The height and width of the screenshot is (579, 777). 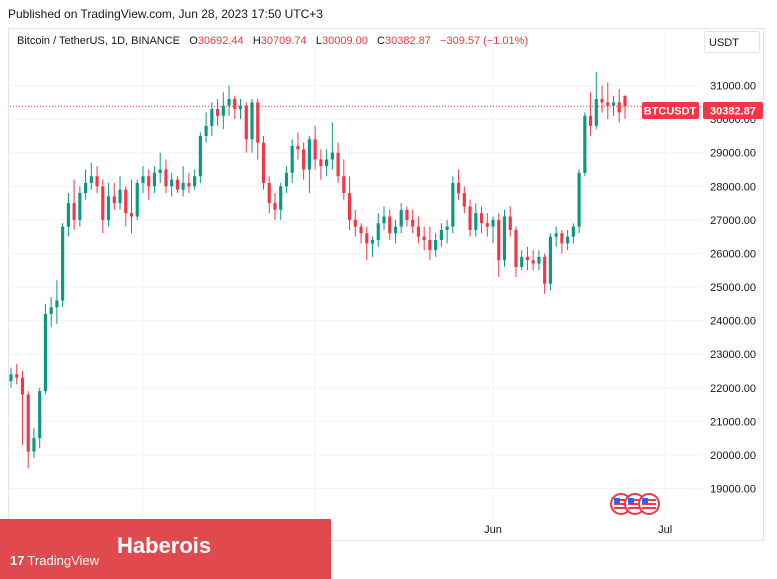 I want to click on us-flag-icon, so click(x=649, y=504).